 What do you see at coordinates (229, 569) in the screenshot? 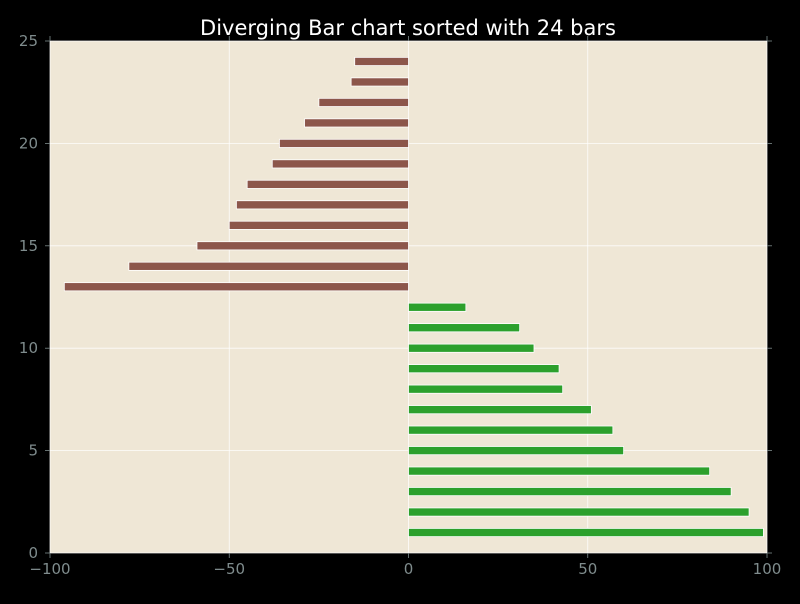
I see `x-tick-label: −50` at bounding box center [229, 569].